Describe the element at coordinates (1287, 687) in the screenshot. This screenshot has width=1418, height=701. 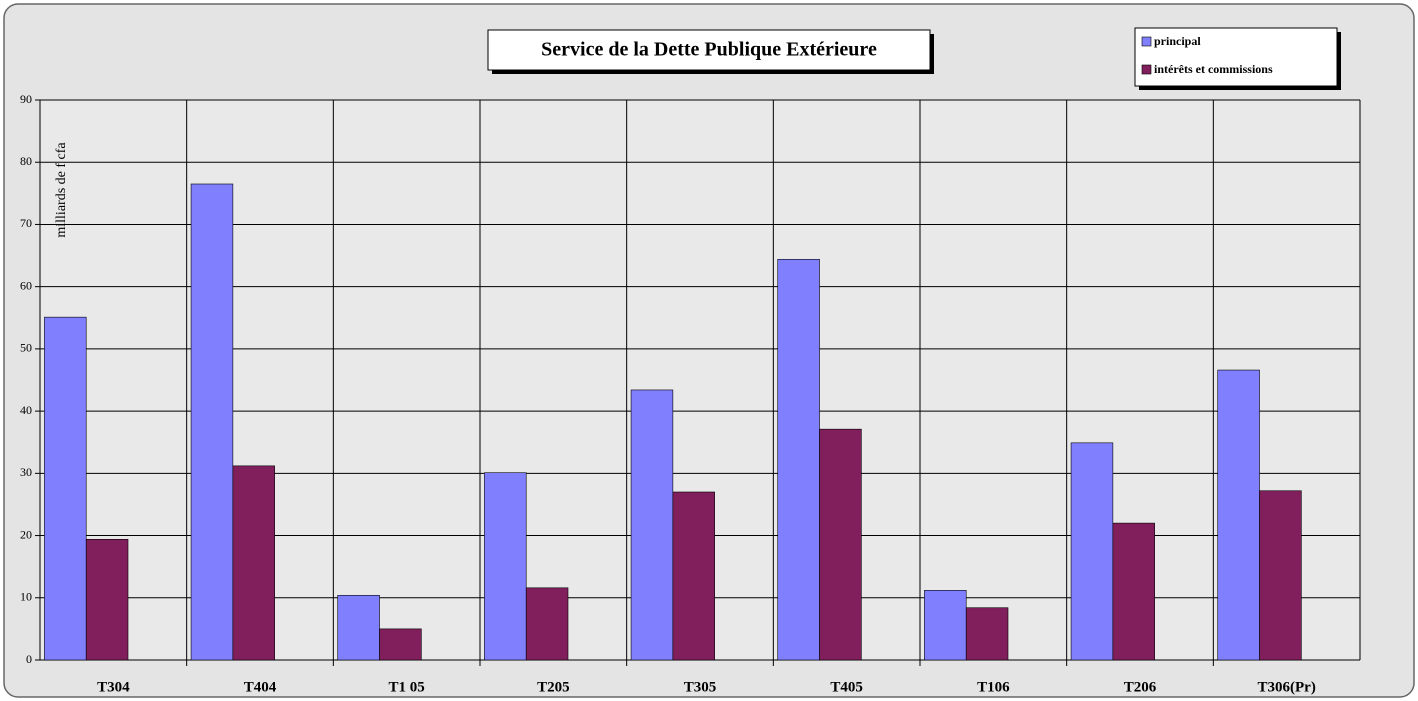
I see `x-tick-label: T306(Pr)` at that location.